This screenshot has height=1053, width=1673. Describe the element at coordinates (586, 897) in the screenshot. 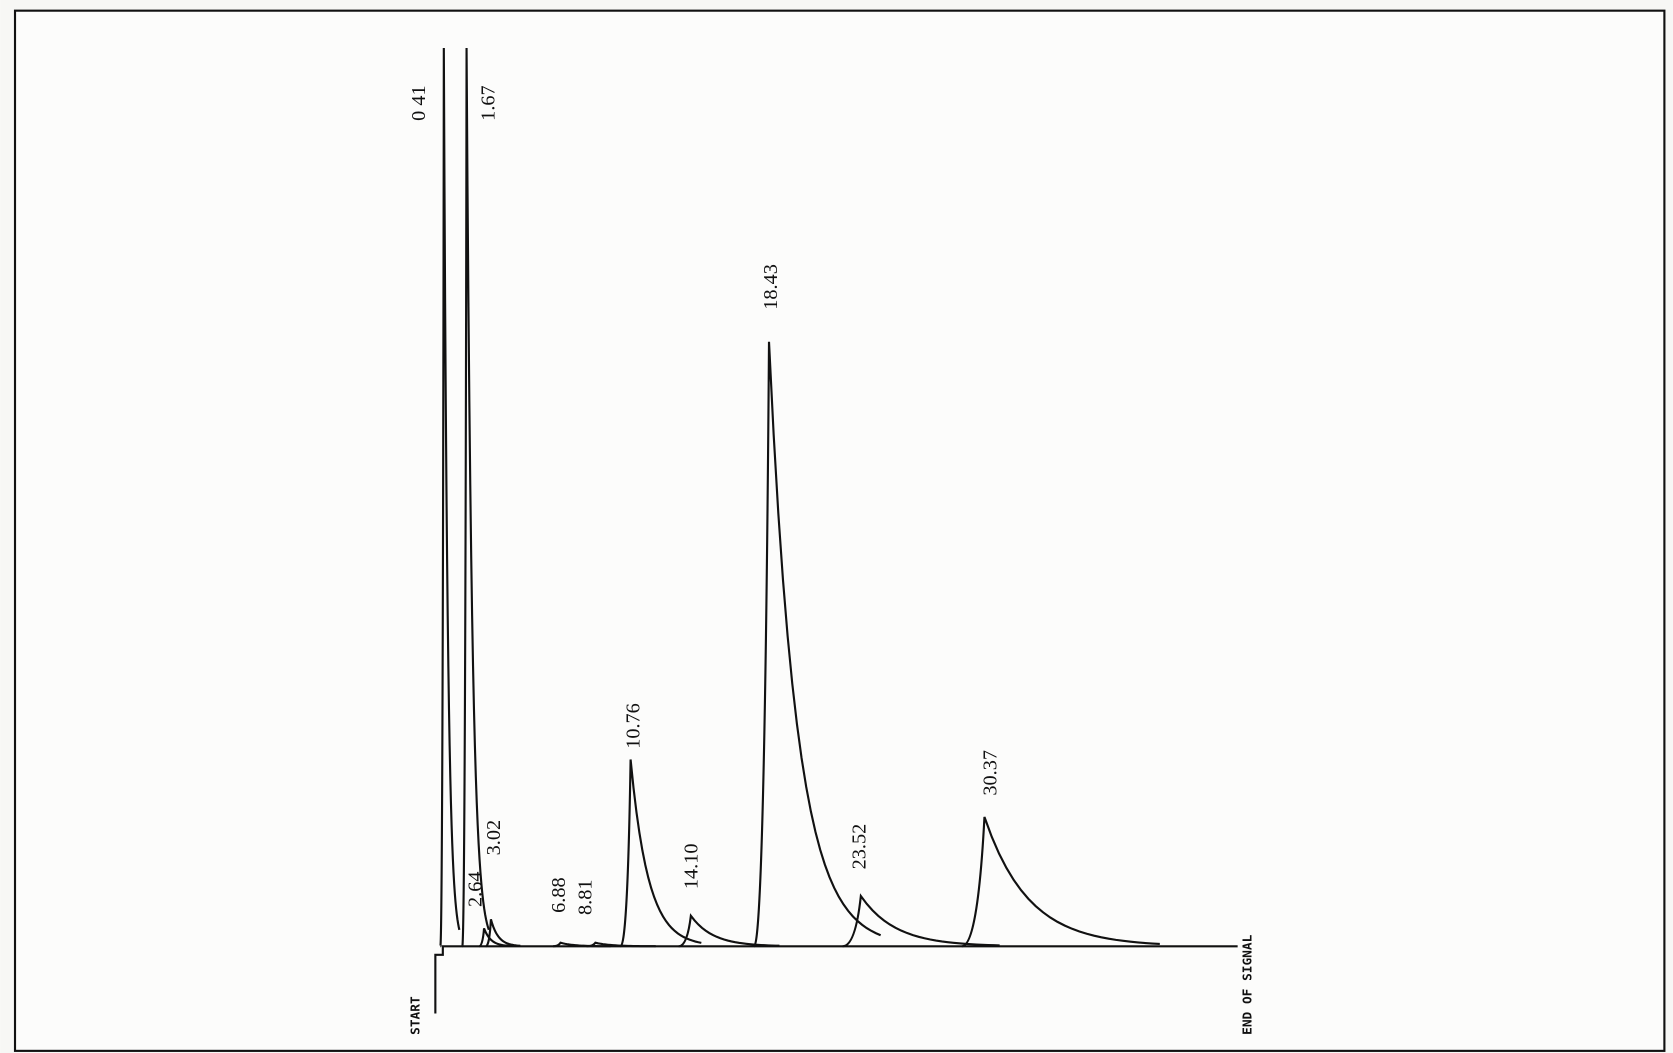

I see `peak-label: 8.81` at that location.